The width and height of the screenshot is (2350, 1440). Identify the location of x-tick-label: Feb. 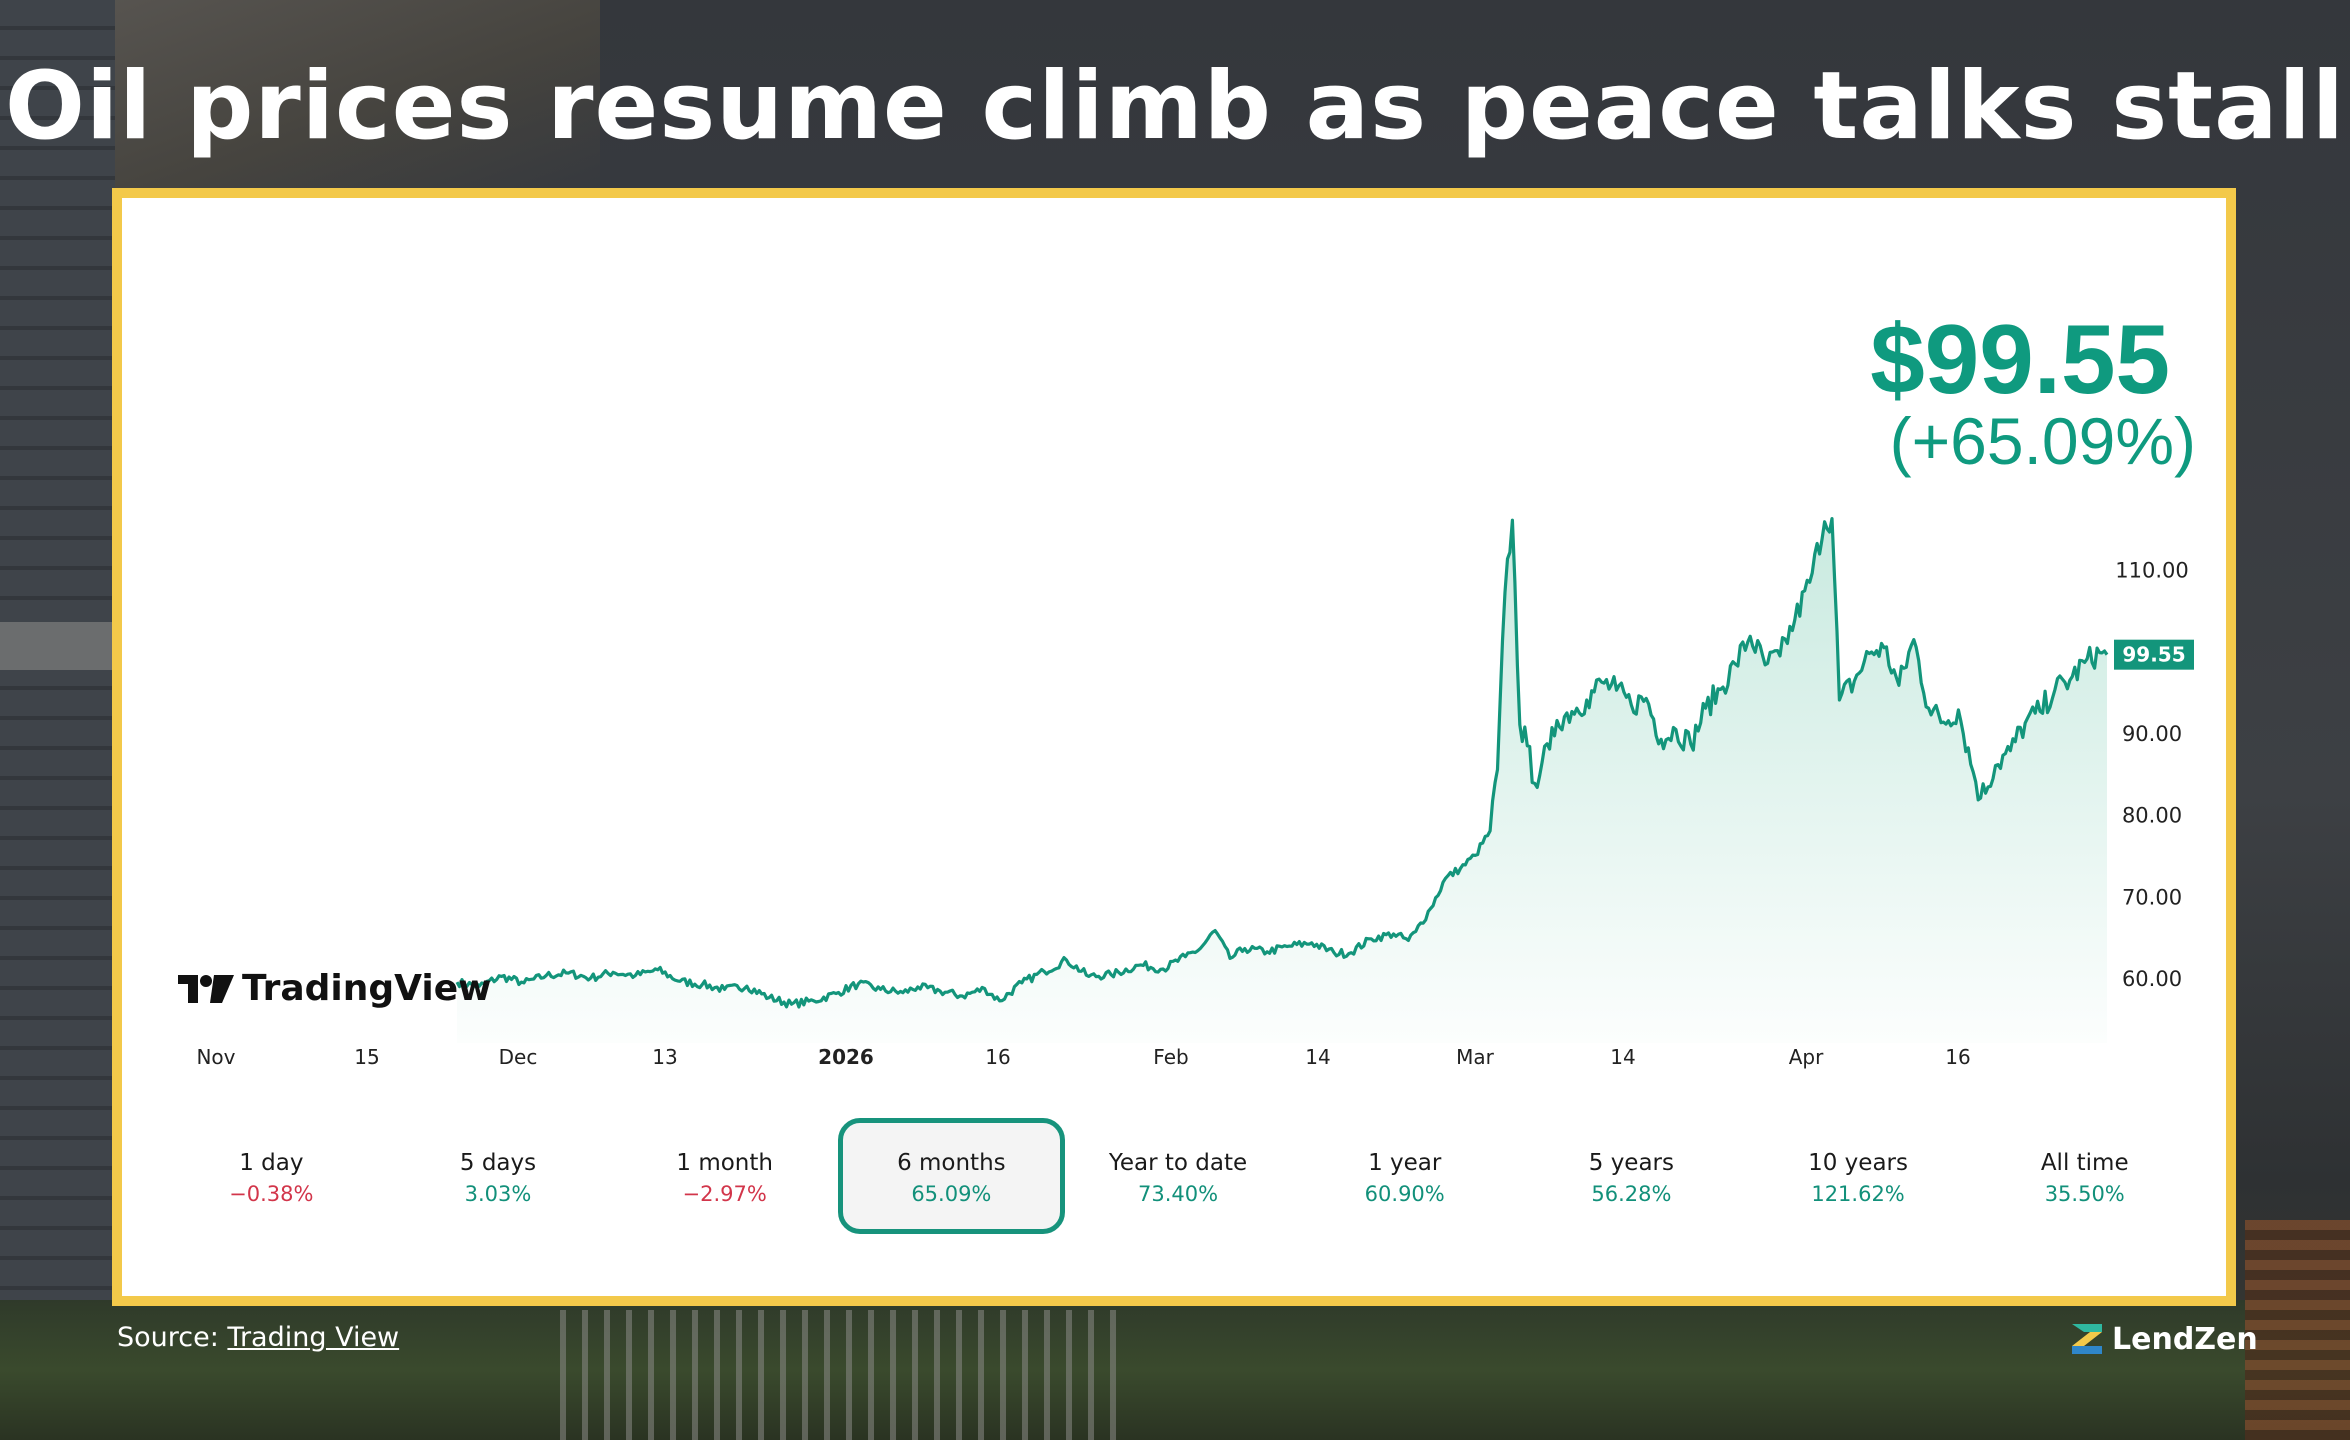
(1170, 1057).